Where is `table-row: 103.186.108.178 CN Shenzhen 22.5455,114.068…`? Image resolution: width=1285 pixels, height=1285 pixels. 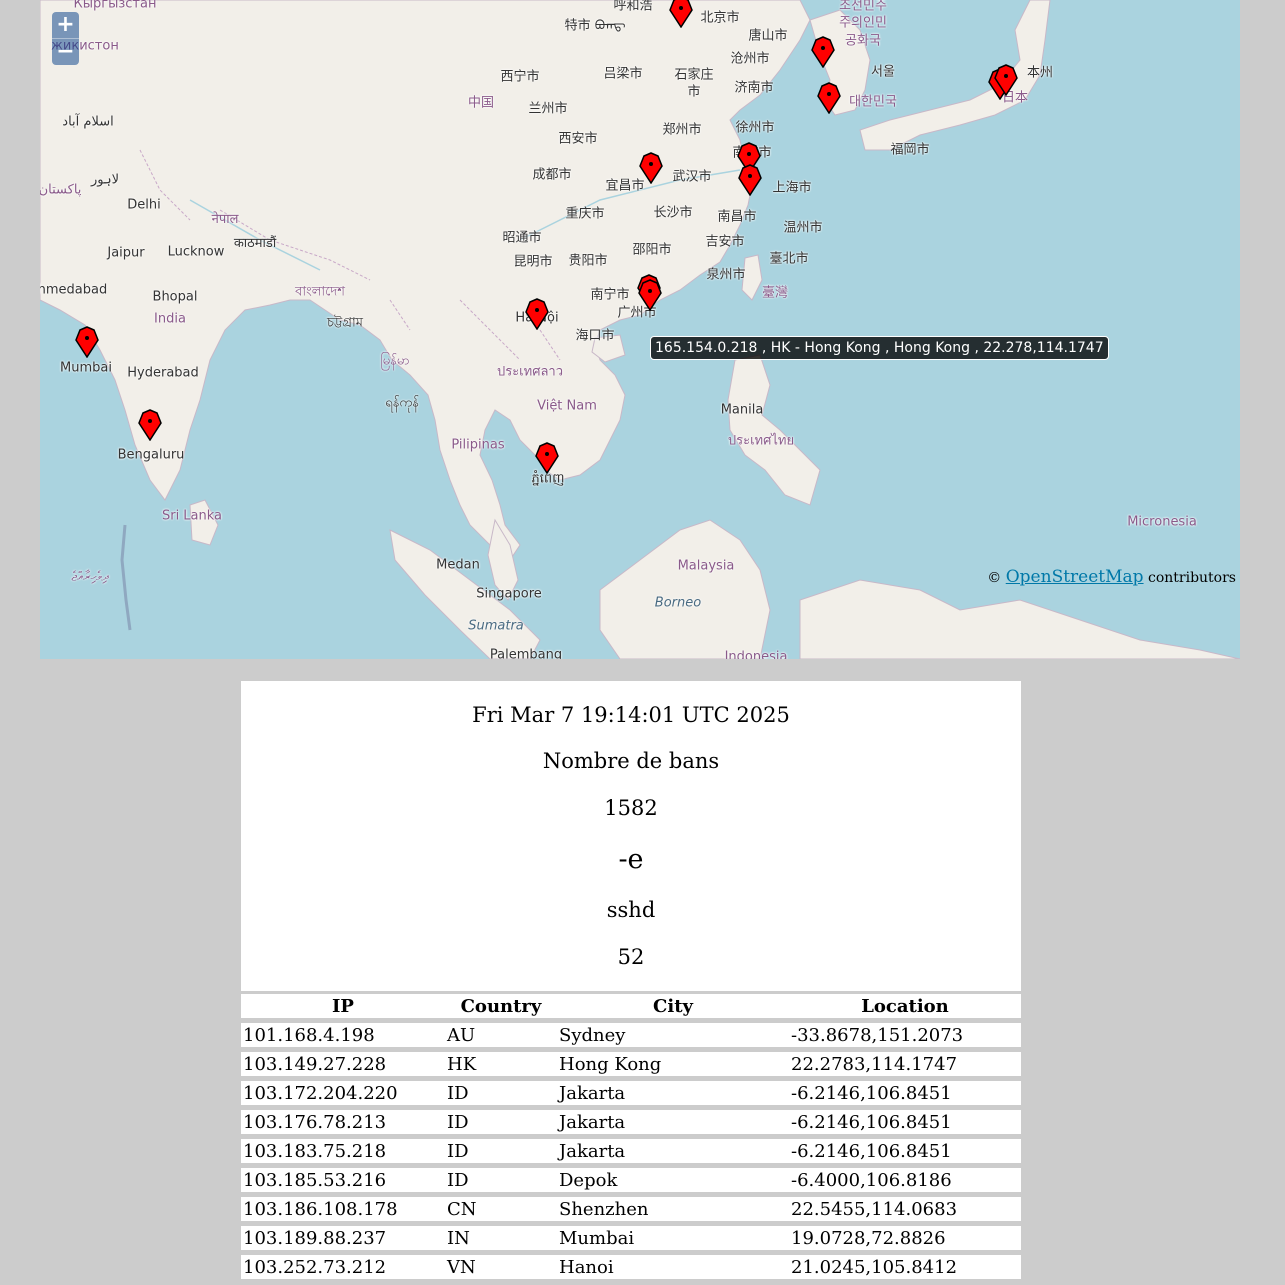
table-row: 103.186.108.178 CN Shenzhen 22.5455,114.068… is located at coordinates (631, 1209).